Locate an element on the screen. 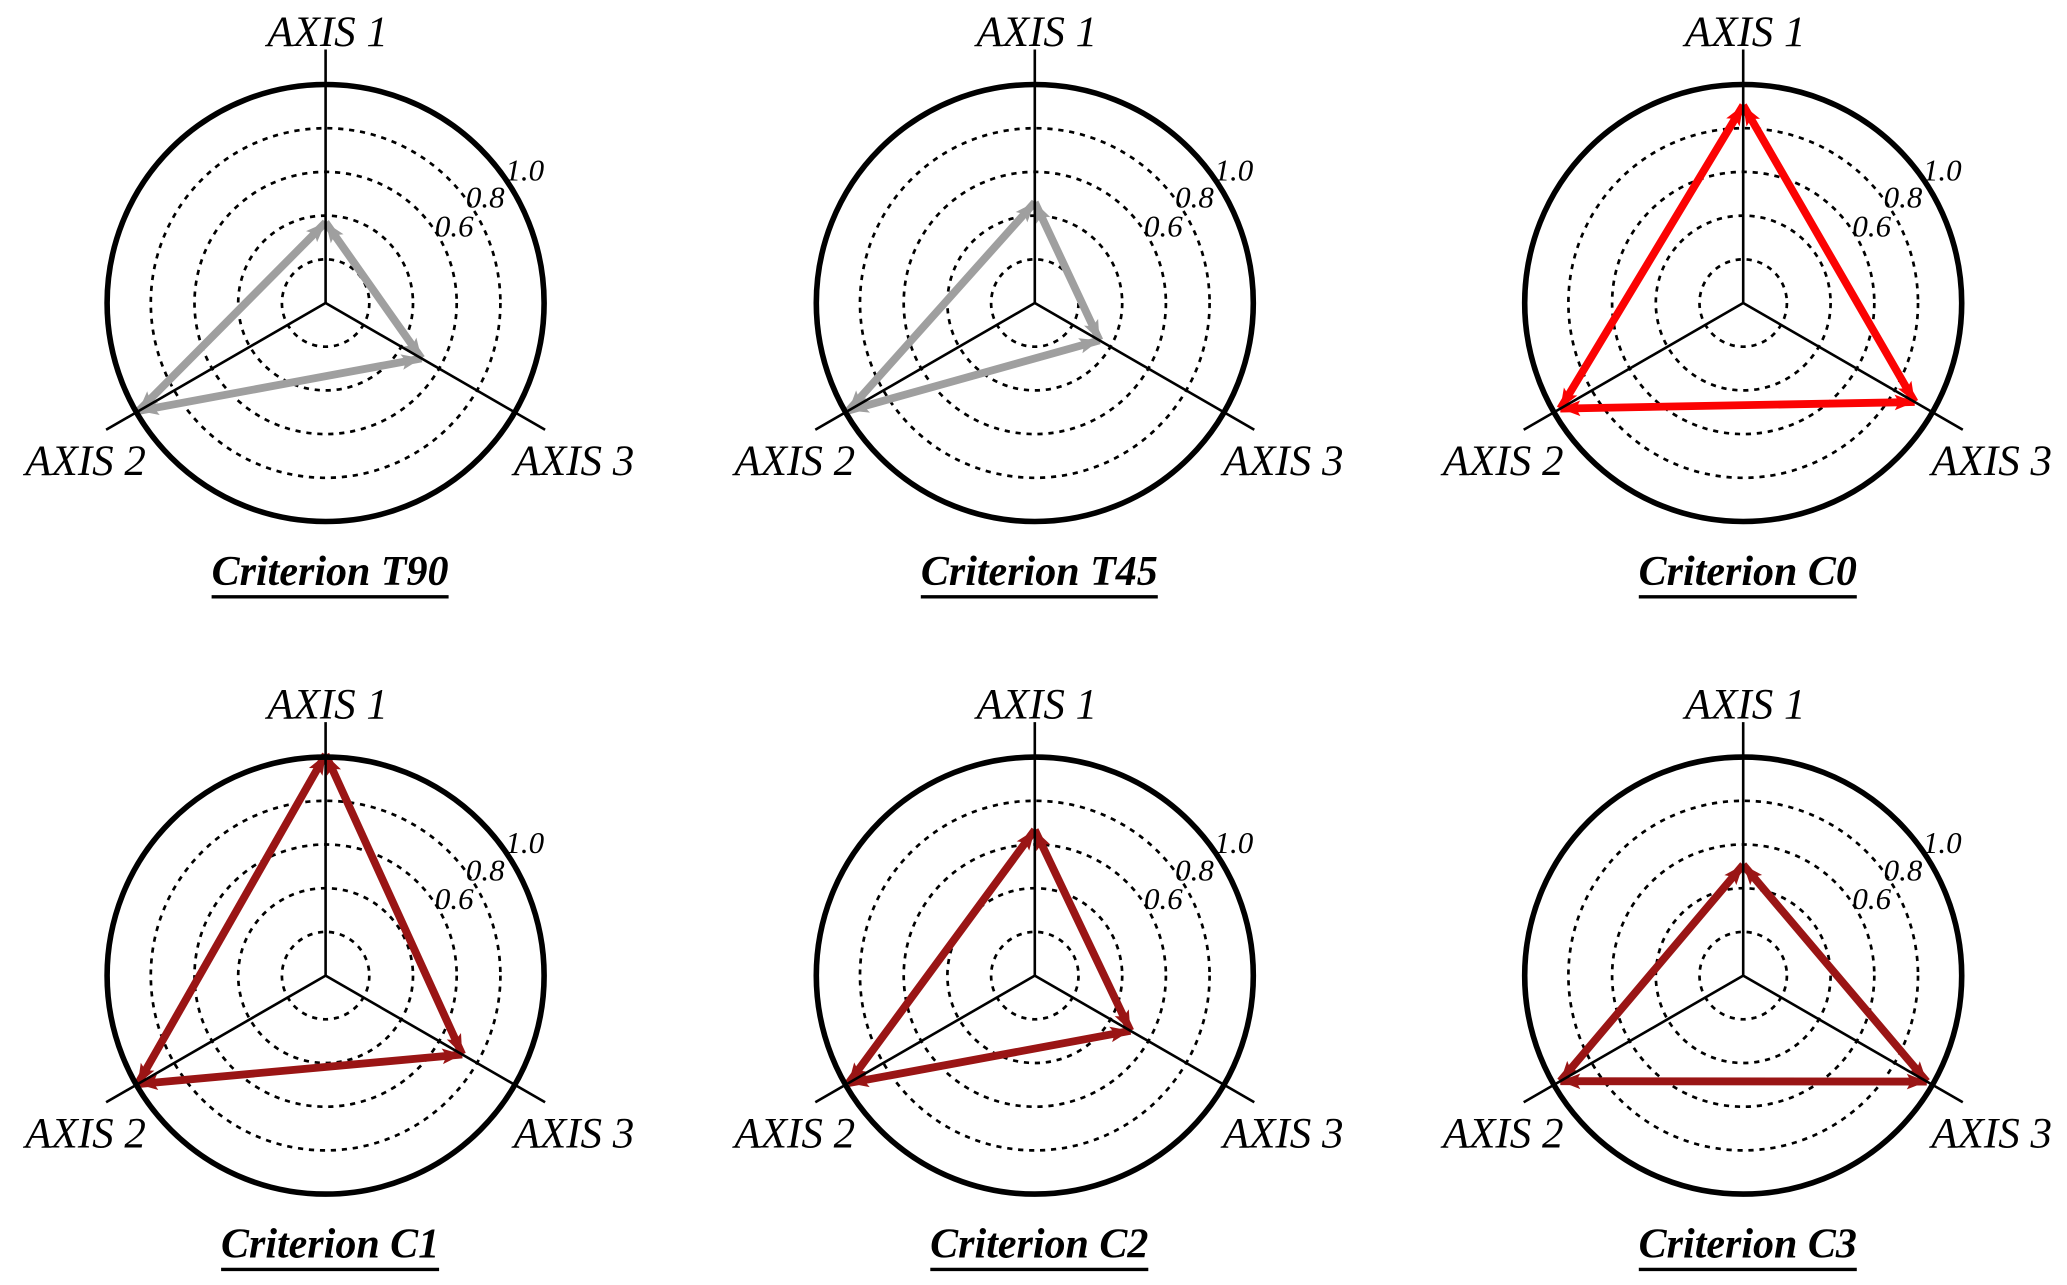 The height and width of the screenshot is (1285, 2067). svg-text: Criterion T45 is located at coordinates (1039, 572).